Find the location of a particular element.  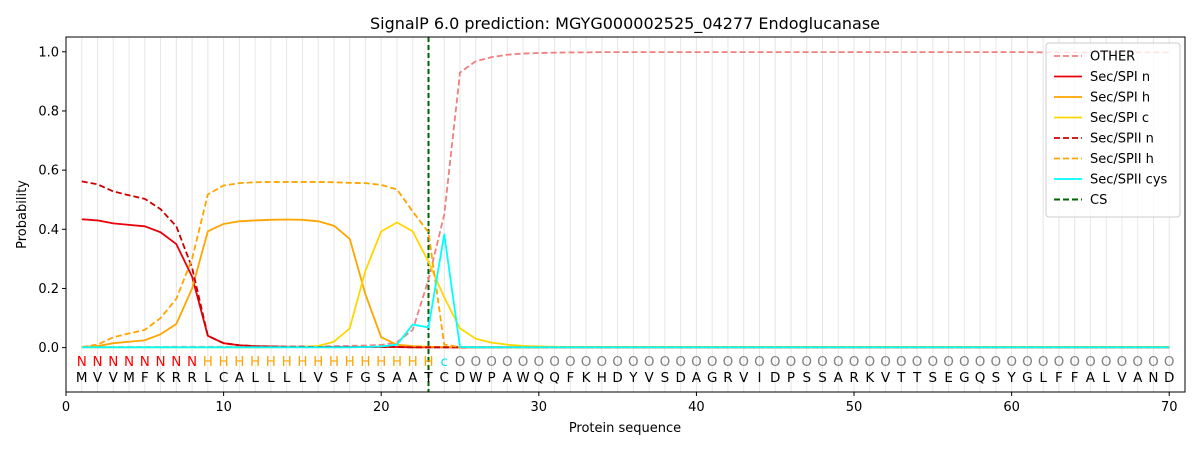

residue-letter: Q is located at coordinates (980, 378).